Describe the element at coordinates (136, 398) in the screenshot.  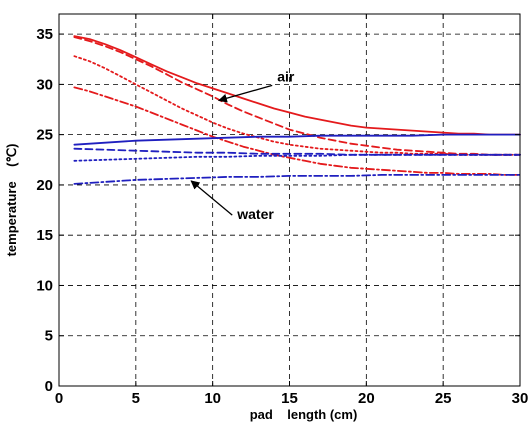
I see `x-tick-label: 5` at that location.